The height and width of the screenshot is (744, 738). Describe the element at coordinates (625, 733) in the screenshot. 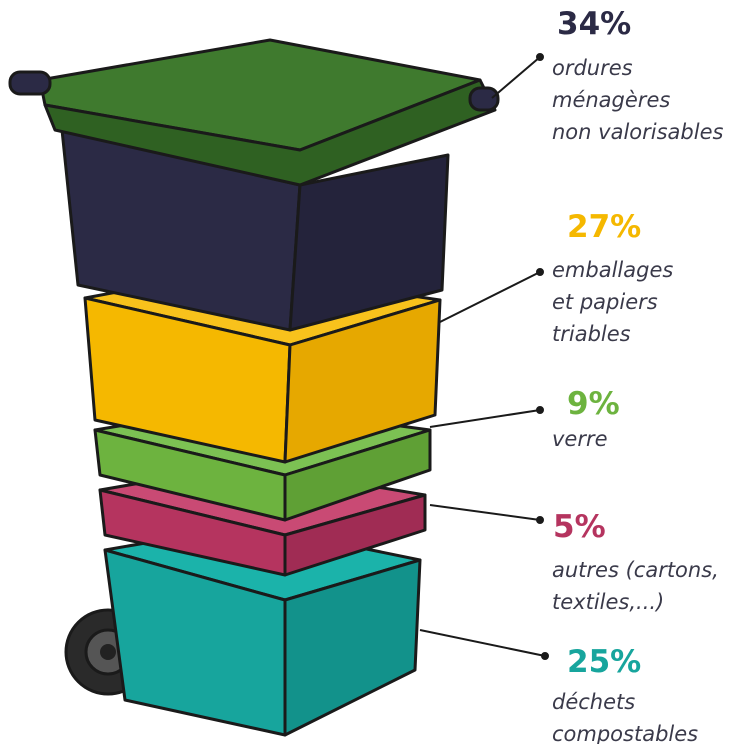

I see `label-line: compostables` at that location.